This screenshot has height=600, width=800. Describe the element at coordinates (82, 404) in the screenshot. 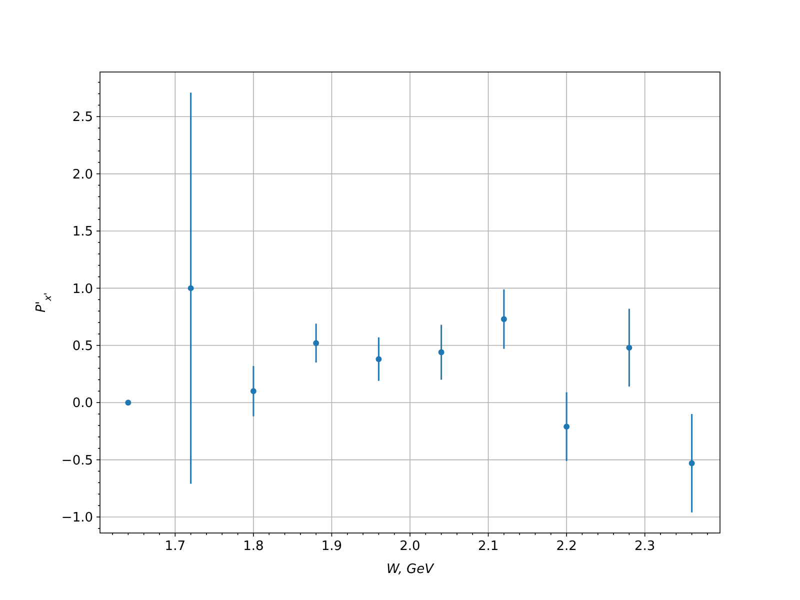

I see `y-tick-label: 0.0` at that location.